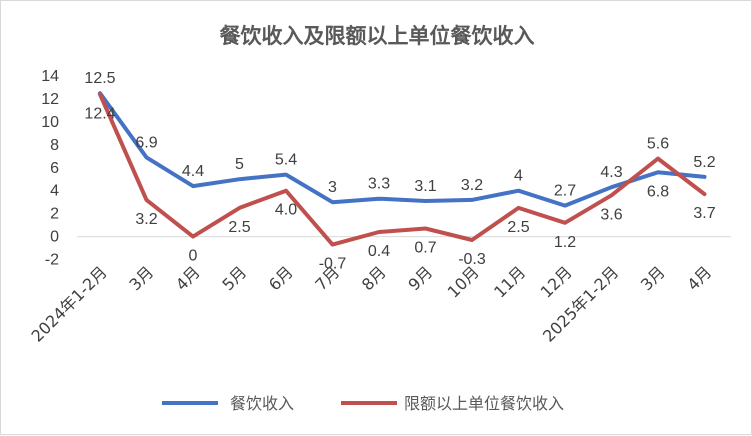 This screenshot has height=436, width=752. What do you see at coordinates (379, 184) in the screenshot?
I see `dining-revenue-data-label: 3.3` at bounding box center [379, 184].